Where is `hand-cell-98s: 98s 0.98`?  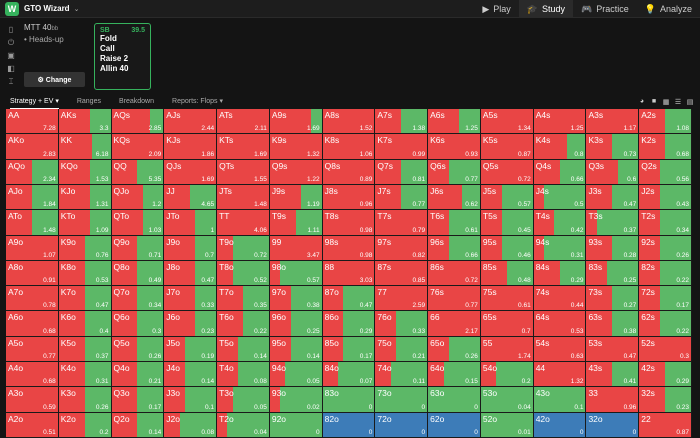
hand-cell-98s: 98s 0.98 is located at coordinates (349, 248).